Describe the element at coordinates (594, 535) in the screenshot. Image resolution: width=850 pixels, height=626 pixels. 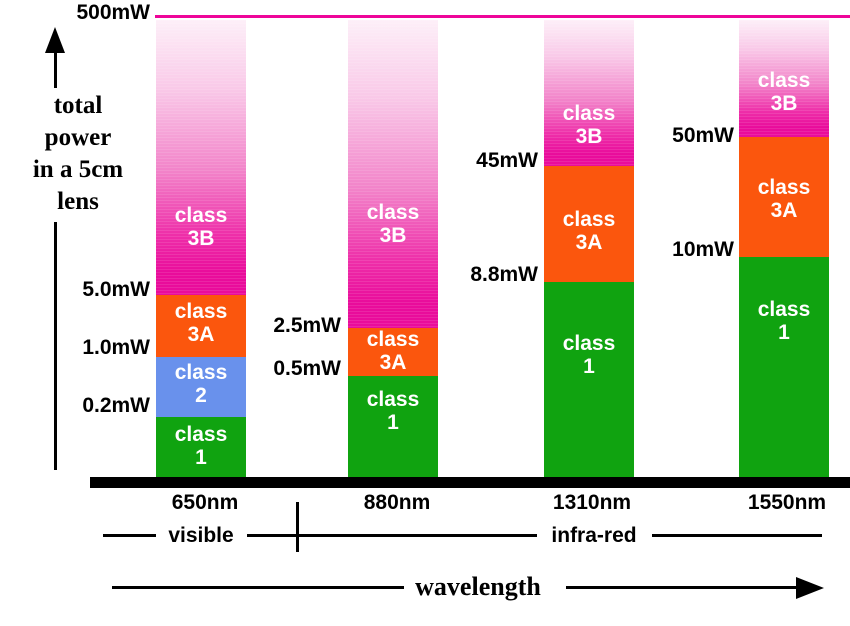
I see `group-label-infrared: infra-red` at that location.